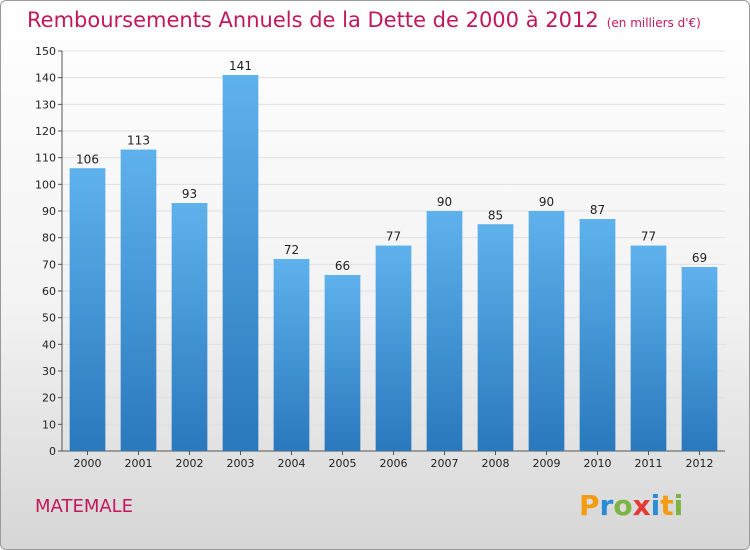 This screenshot has height=550, width=750. I want to click on y-tick-label: 40, so click(49, 344).